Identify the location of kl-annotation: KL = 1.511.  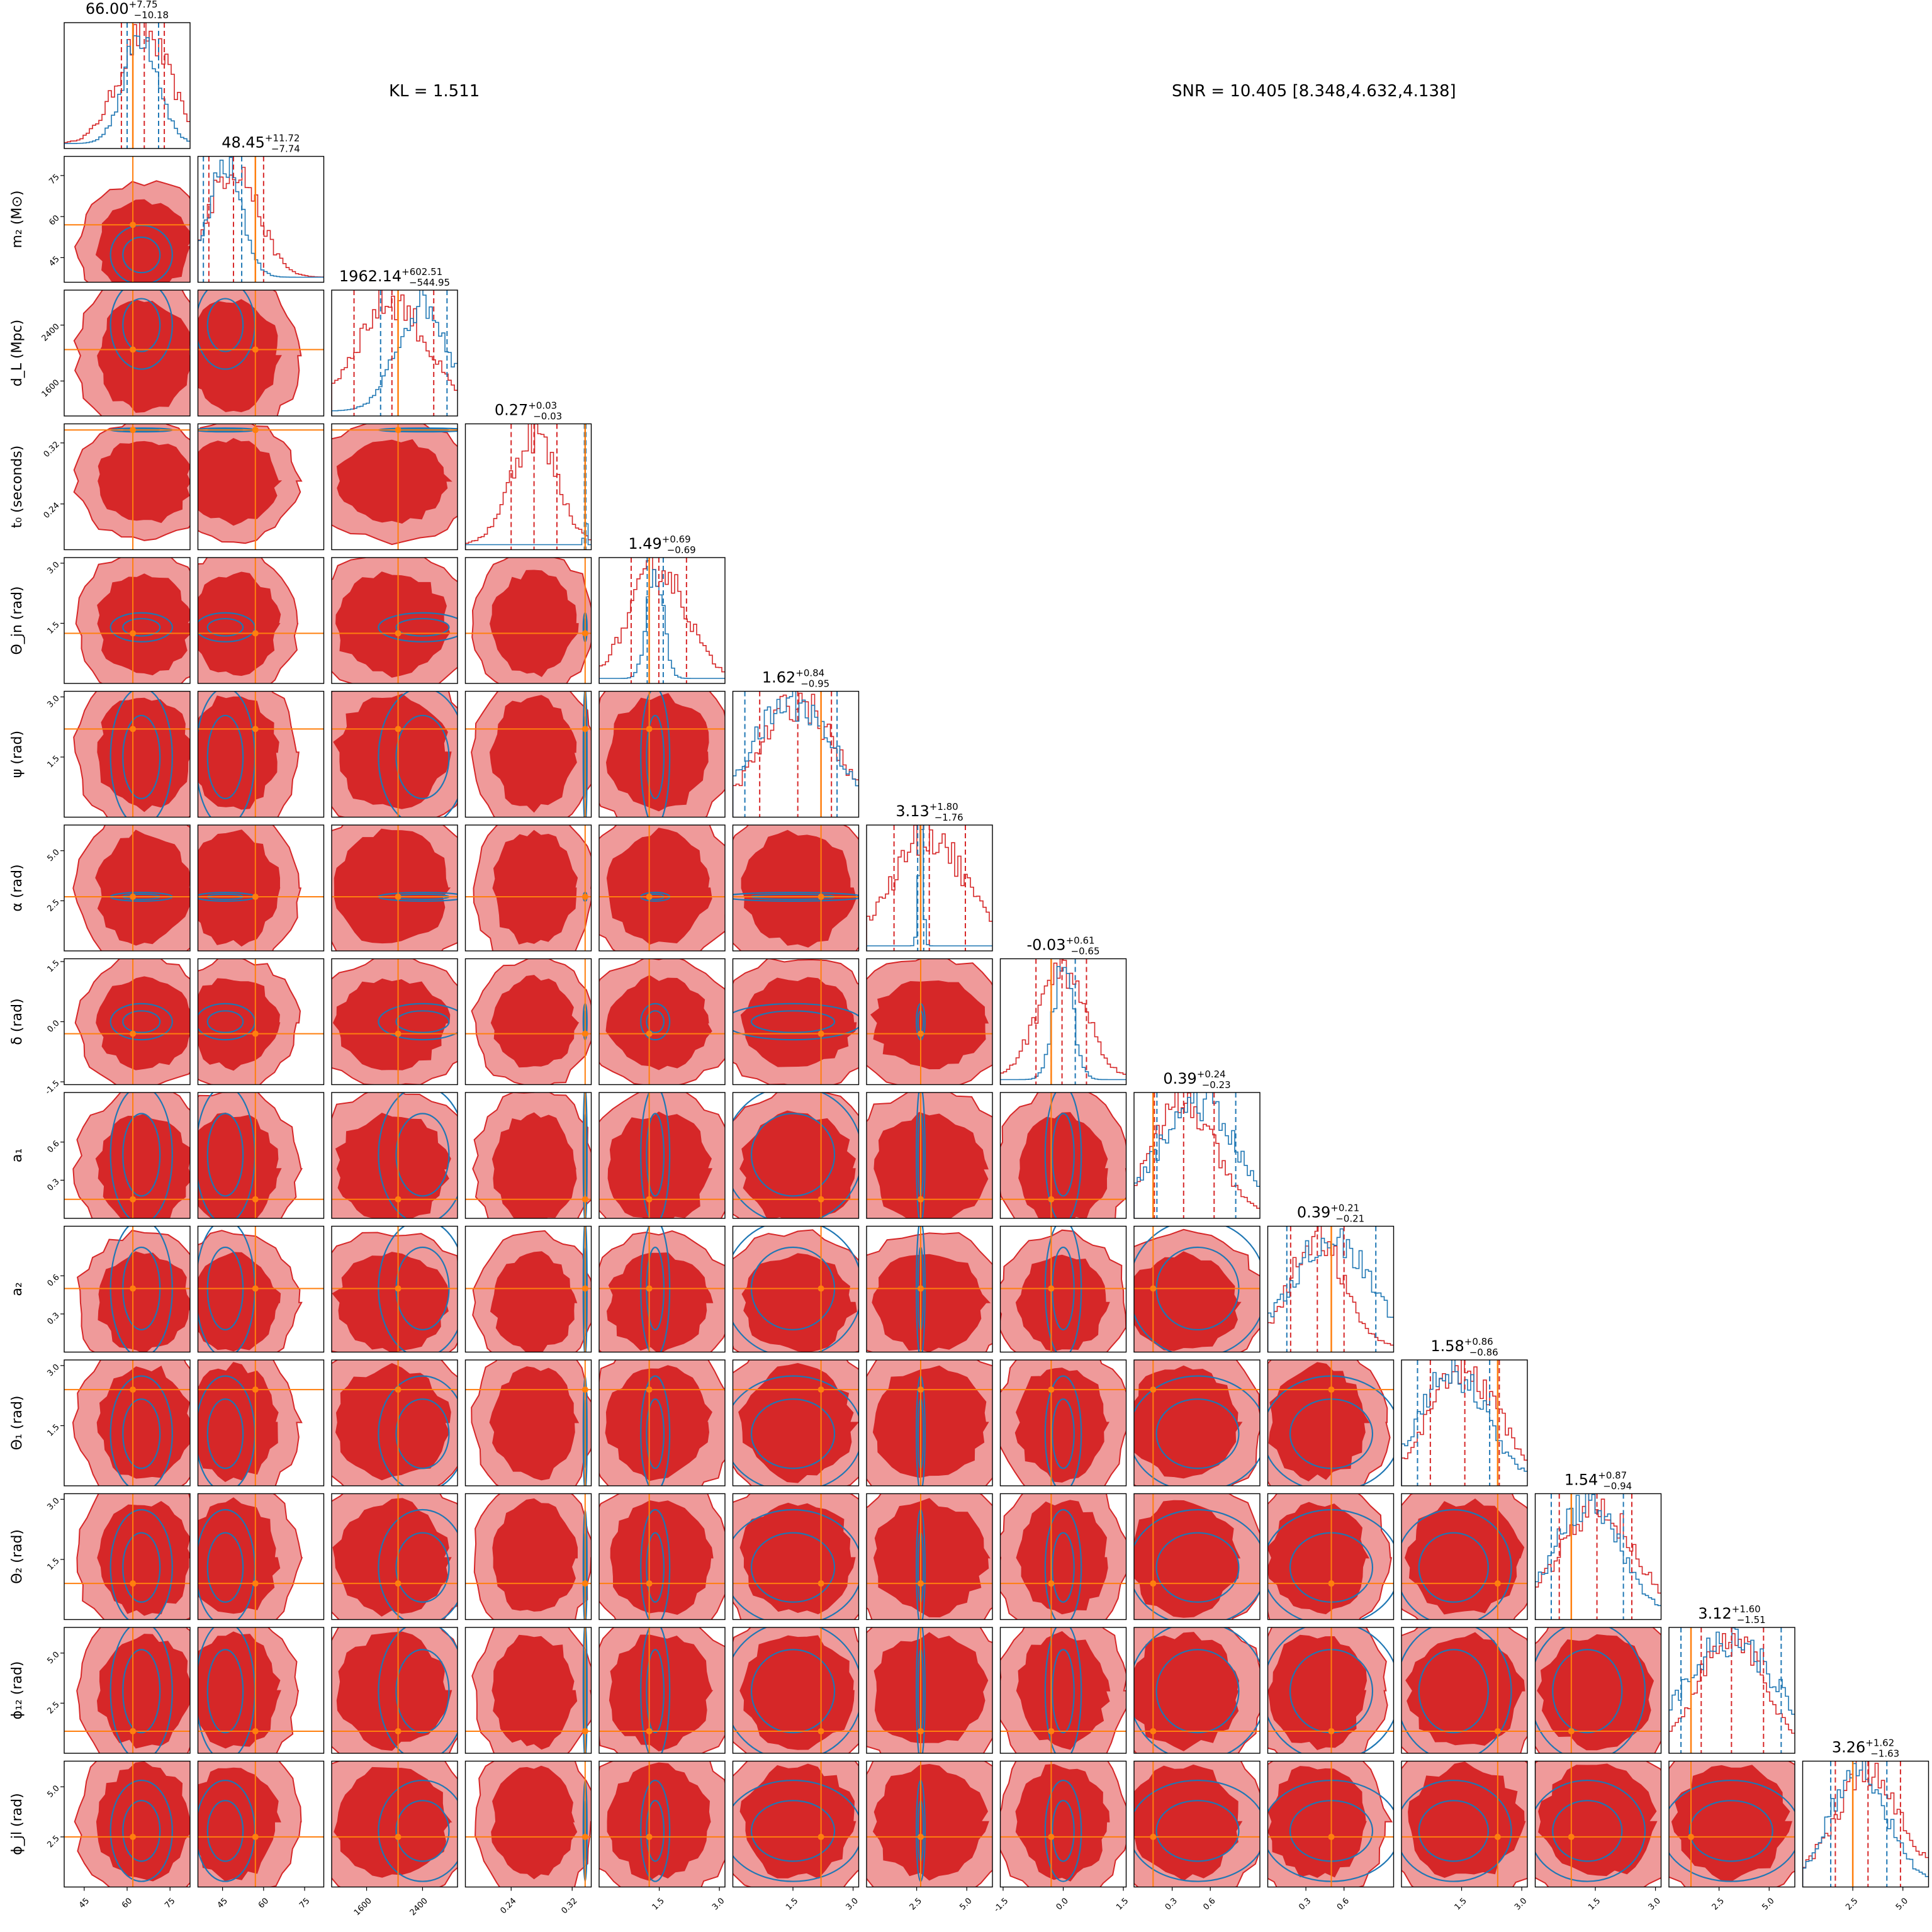
(434, 91).